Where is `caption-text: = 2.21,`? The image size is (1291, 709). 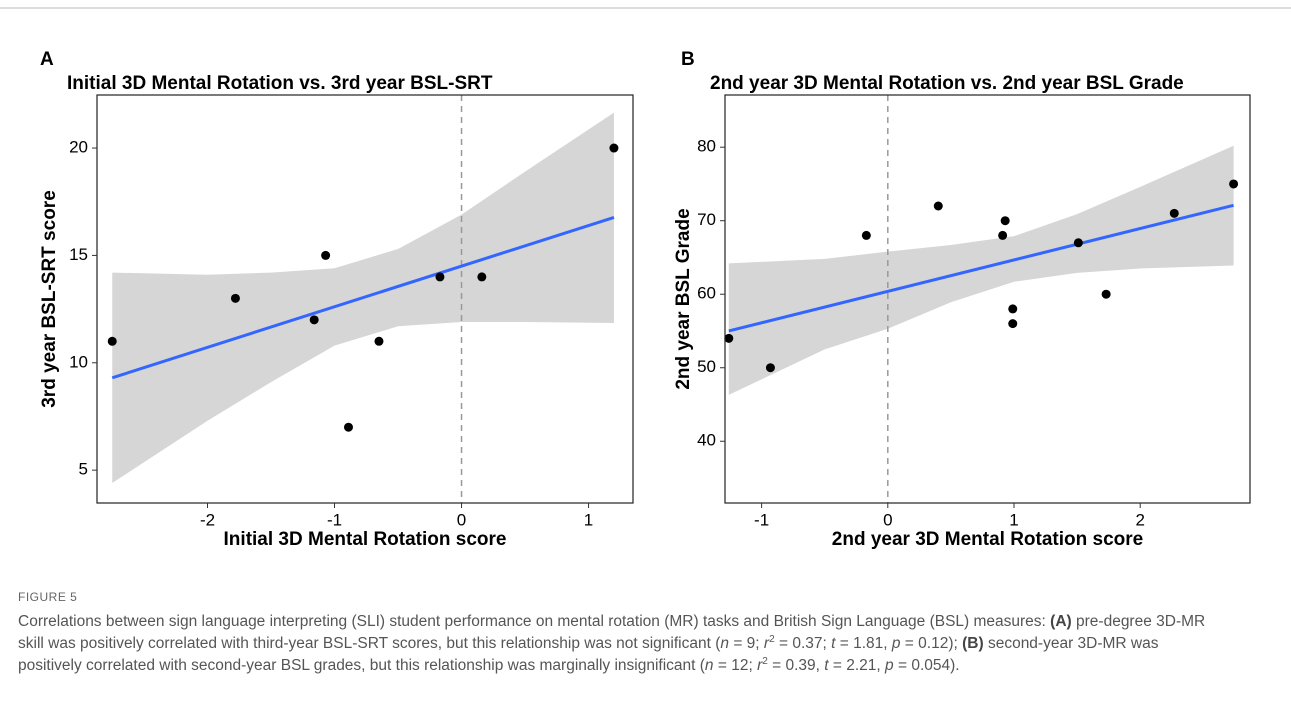
caption-text: = 2.21, is located at coordinates (857, 665).